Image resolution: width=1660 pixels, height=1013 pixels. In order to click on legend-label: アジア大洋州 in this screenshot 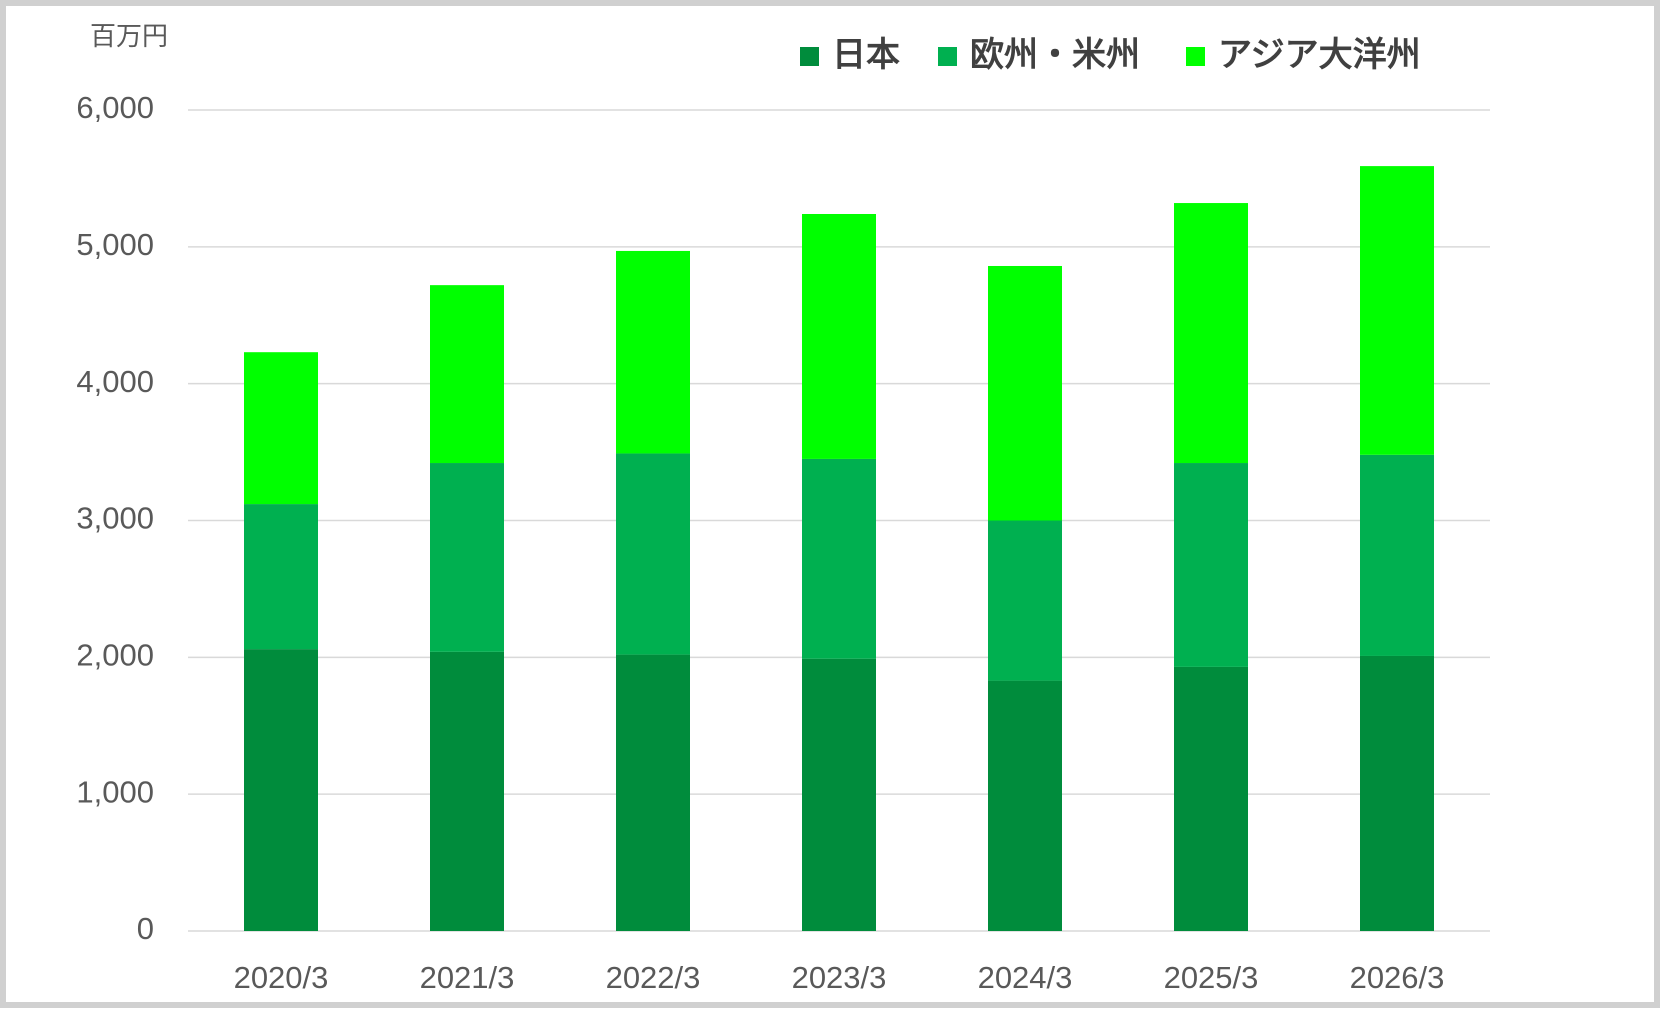, I will do `click(1319, 55)`.